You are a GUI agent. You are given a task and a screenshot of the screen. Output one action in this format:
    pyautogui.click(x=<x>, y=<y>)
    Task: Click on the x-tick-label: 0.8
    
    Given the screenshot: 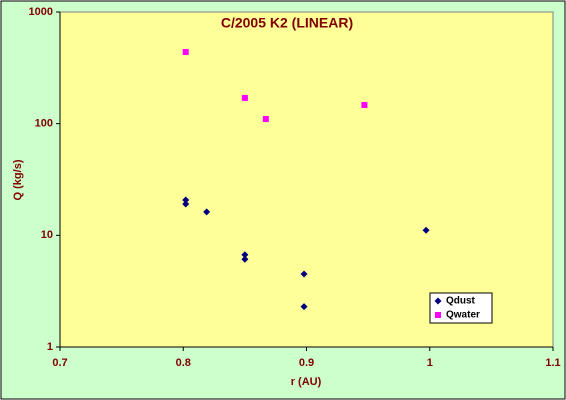 What is the action you would take?
    pyautogui.click(x=183, y=363)
    